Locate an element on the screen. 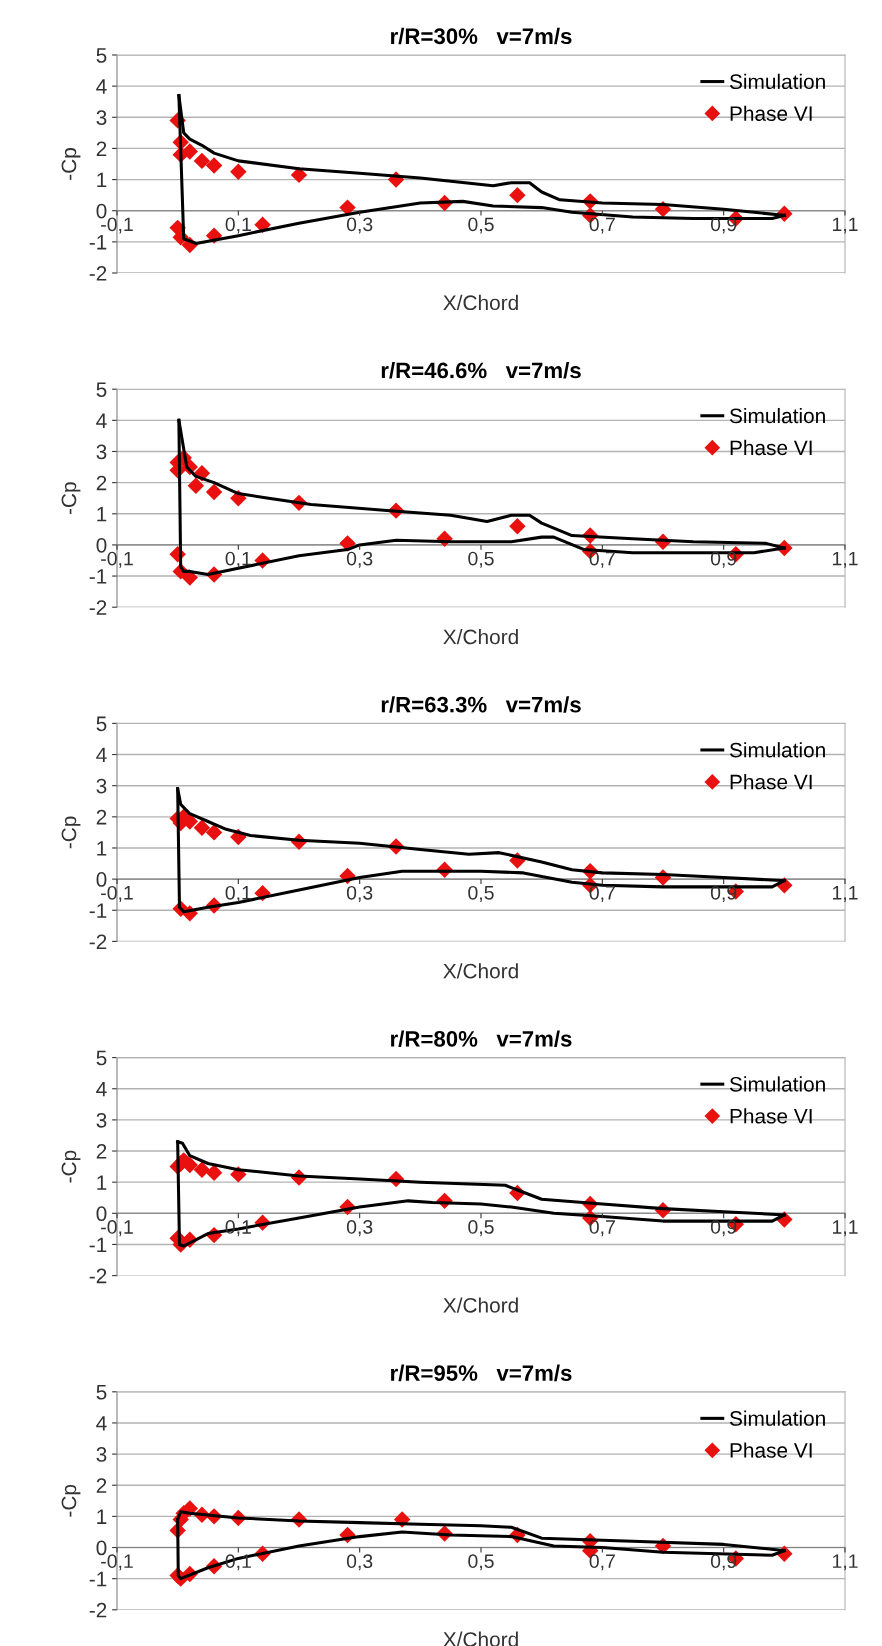  chart-title: r/R=46.6% v=7m/s is located at coordinates (481, 370).